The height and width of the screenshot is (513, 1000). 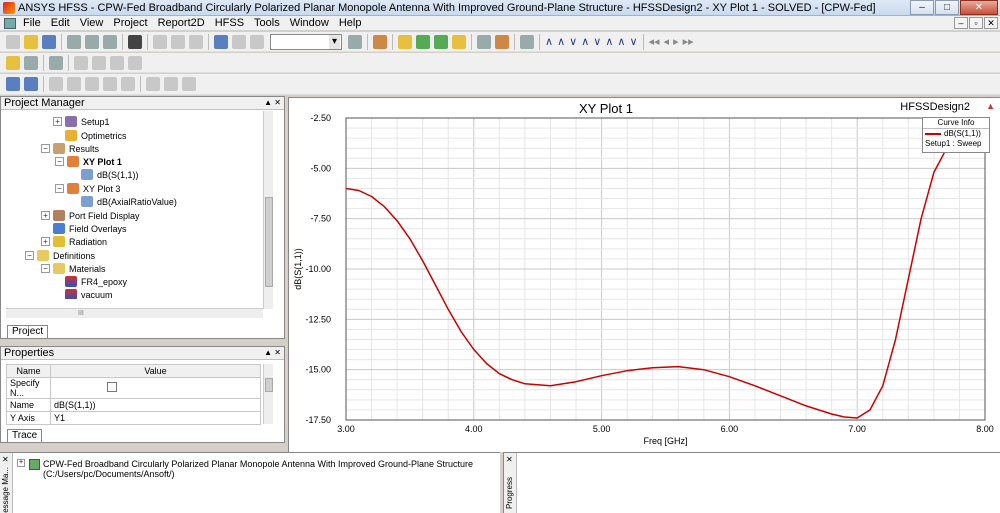 What do you see at coordinates (90, 135) in the screenshot?
I see `tree-item-optimetrics: Optimetrics` at bounding box center [90, 135].